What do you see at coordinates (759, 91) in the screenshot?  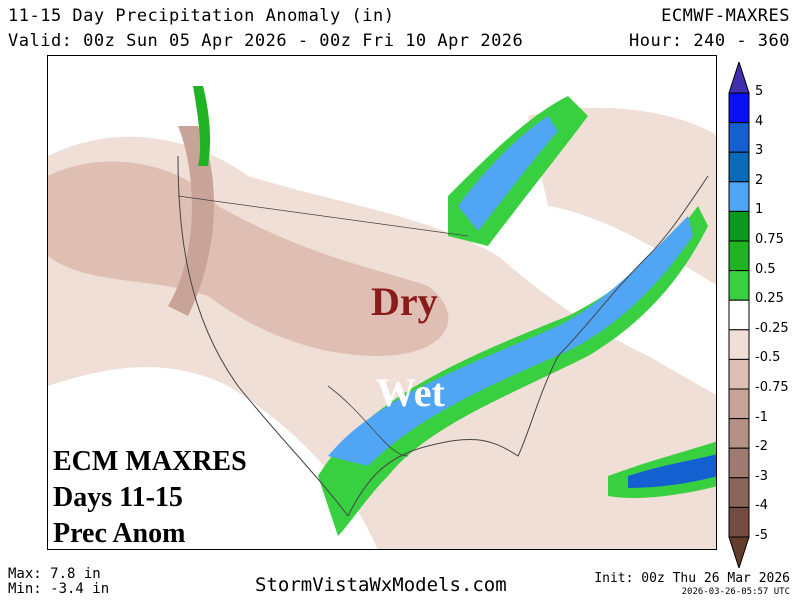 I see `colorbar-tick-label: 5` at bounding box center [759, 91].